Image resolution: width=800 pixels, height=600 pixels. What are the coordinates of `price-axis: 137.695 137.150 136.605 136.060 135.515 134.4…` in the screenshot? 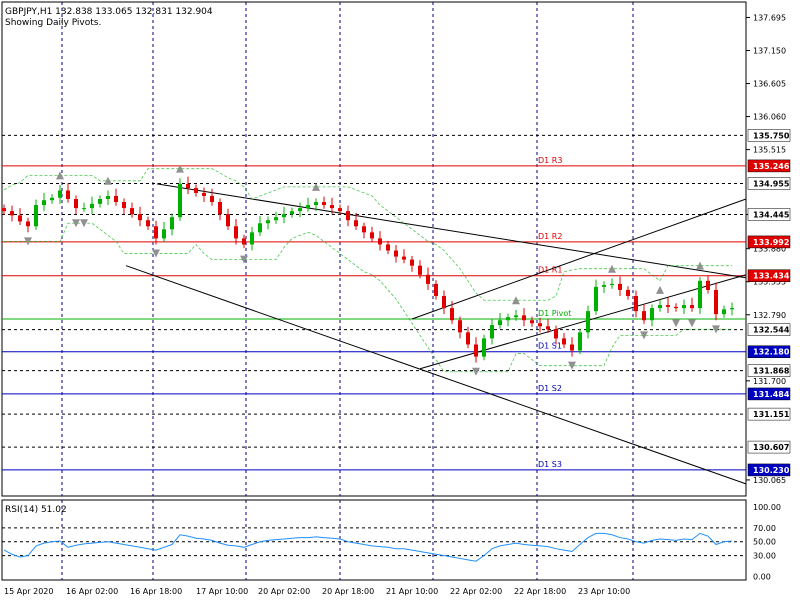 It's located at (768, 249).